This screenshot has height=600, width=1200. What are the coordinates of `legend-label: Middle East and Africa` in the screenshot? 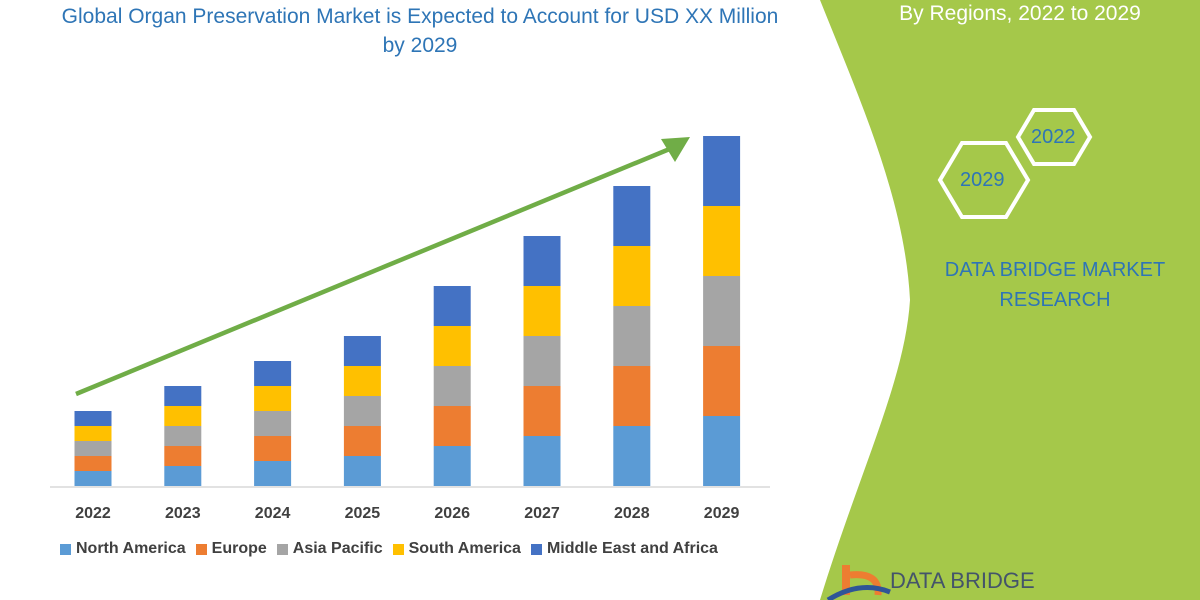 It's located at (632, 548).